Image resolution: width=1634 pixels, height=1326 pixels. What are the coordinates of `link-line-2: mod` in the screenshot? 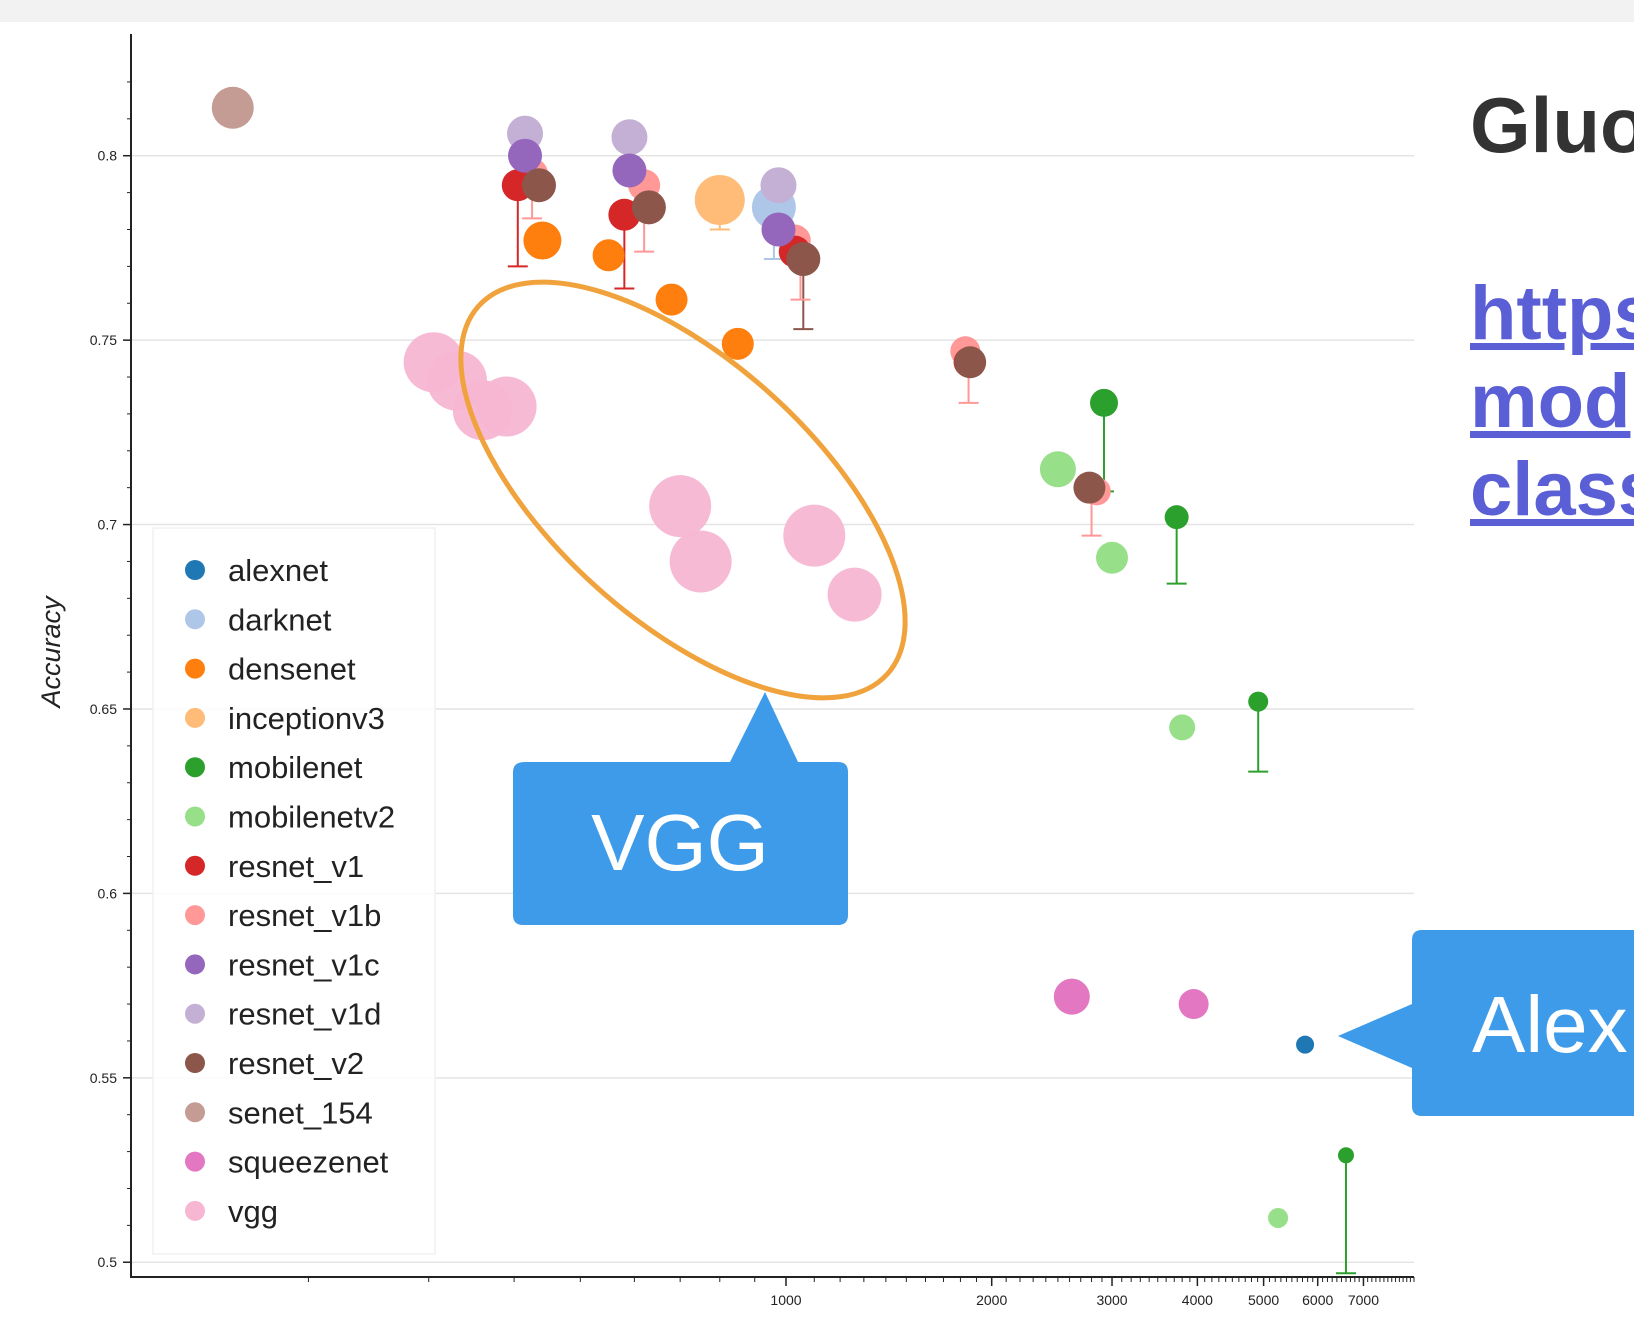 It's located at (1550, 401).